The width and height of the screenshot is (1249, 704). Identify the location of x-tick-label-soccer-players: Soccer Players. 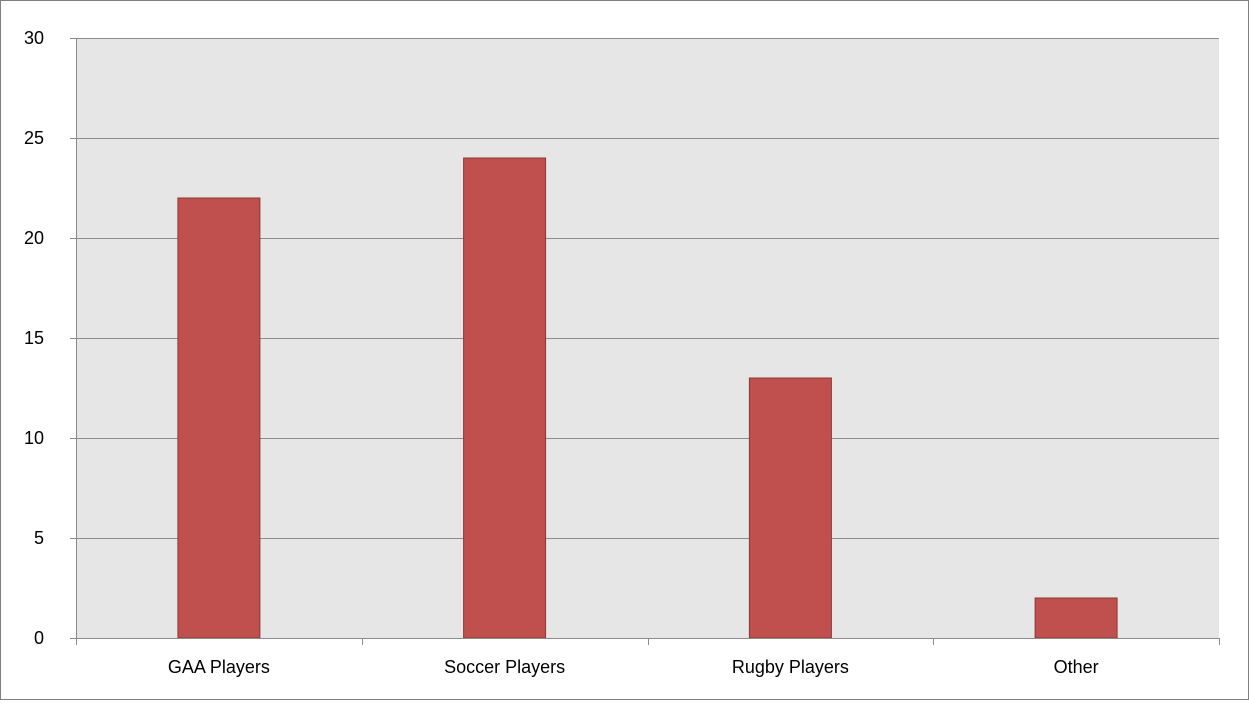
(504, 667).